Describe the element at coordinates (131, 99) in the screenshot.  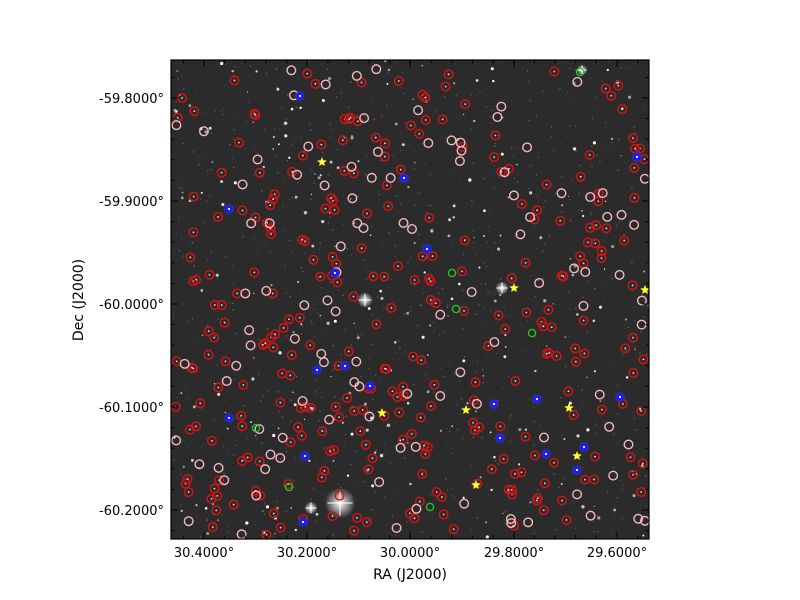
I see `y-tick-label: -59.8000°` at that location.